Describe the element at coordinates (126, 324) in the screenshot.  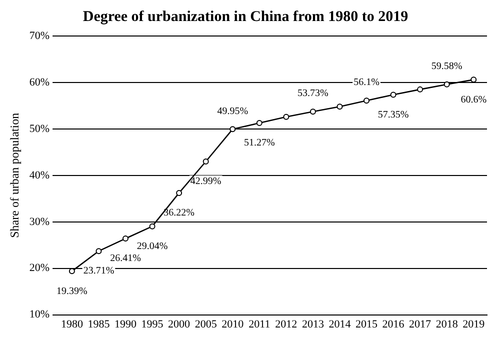
I see `x-tick-label: 1990` at that location.